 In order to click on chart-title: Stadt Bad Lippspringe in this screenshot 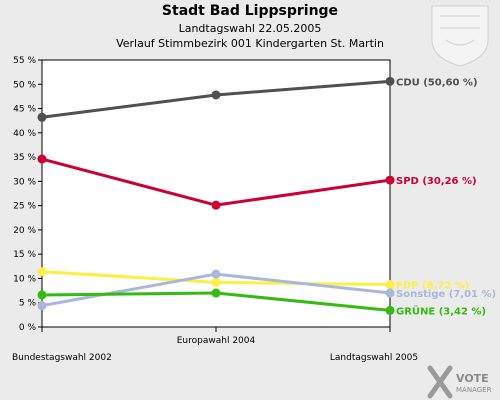, I will do `click(250, 11)`.